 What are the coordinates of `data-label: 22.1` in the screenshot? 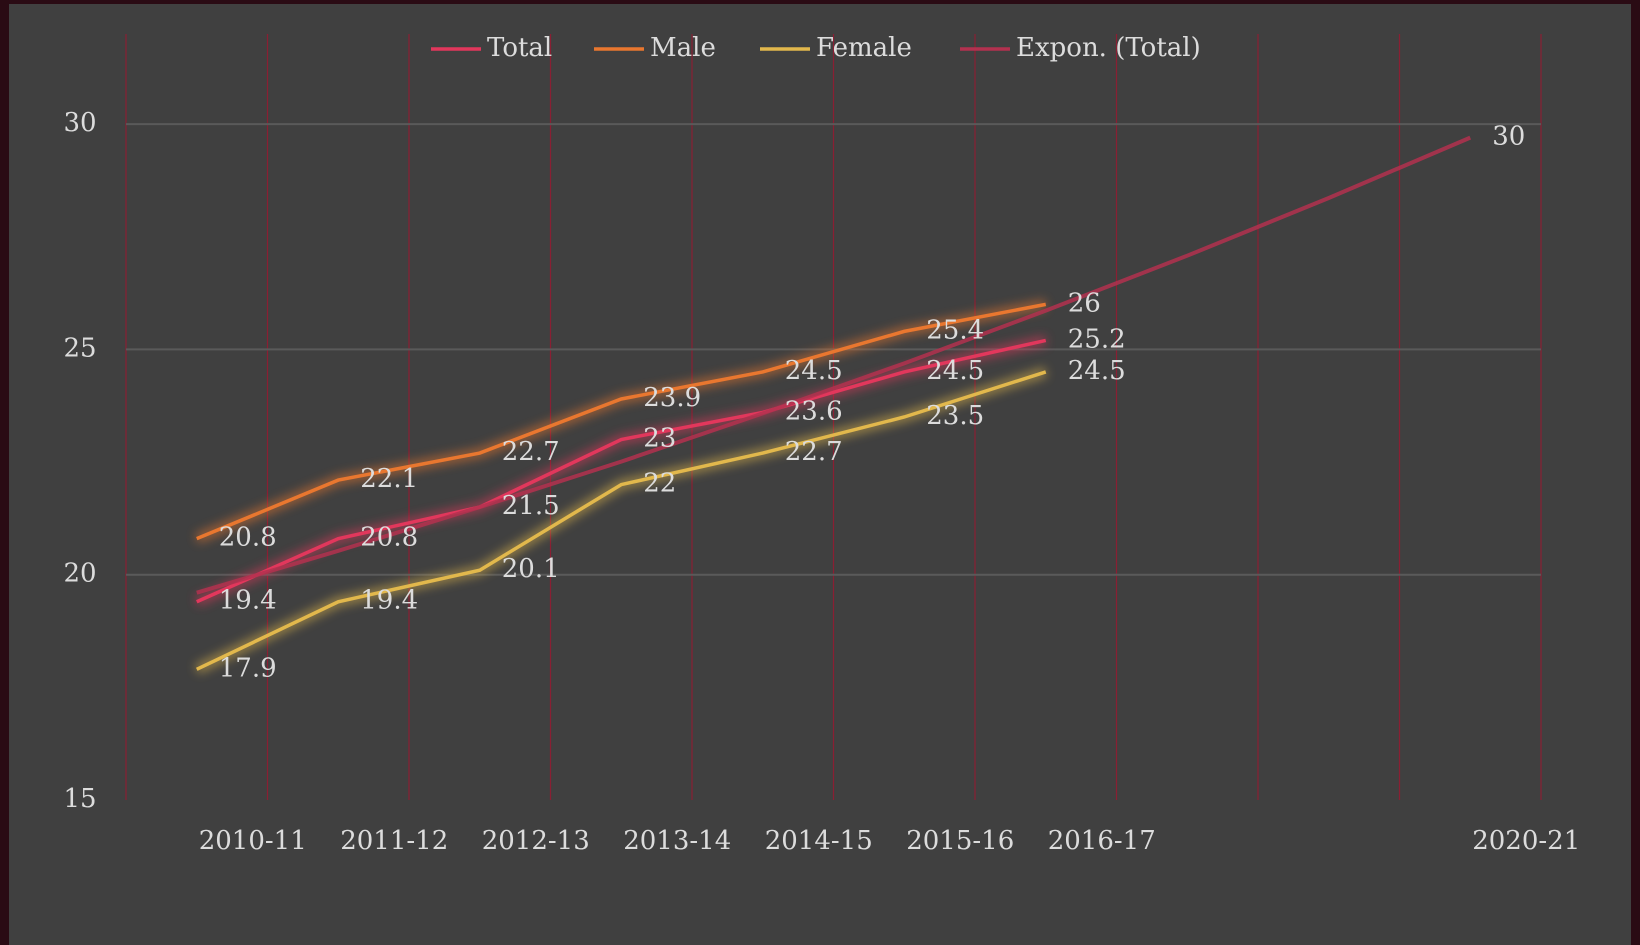 It's located at (389, 479).